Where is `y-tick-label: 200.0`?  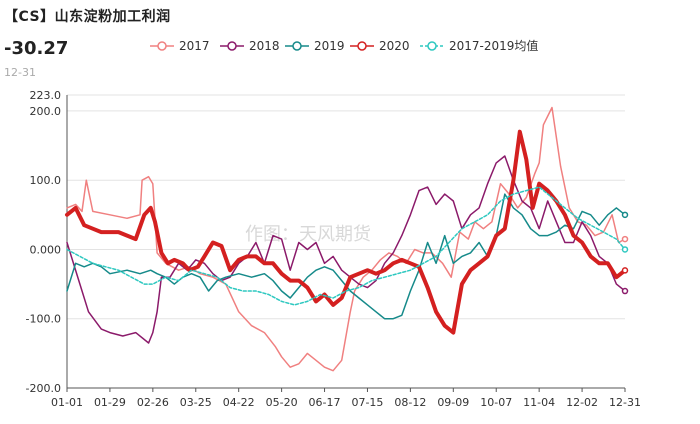
y-tick-label: 200.0 is located at coordinates (46, 111).